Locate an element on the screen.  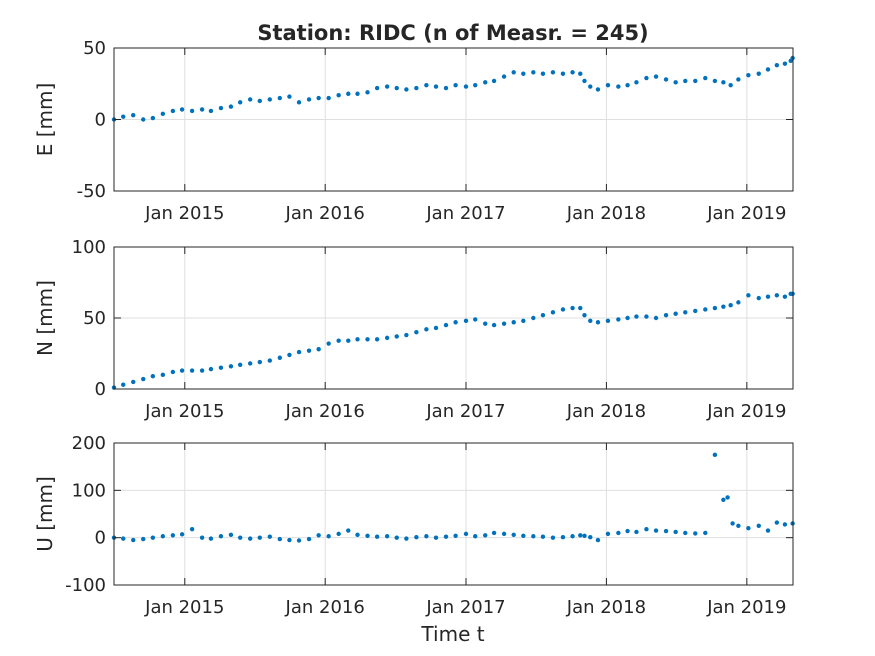
data-series is located at coordinates (453, 497).